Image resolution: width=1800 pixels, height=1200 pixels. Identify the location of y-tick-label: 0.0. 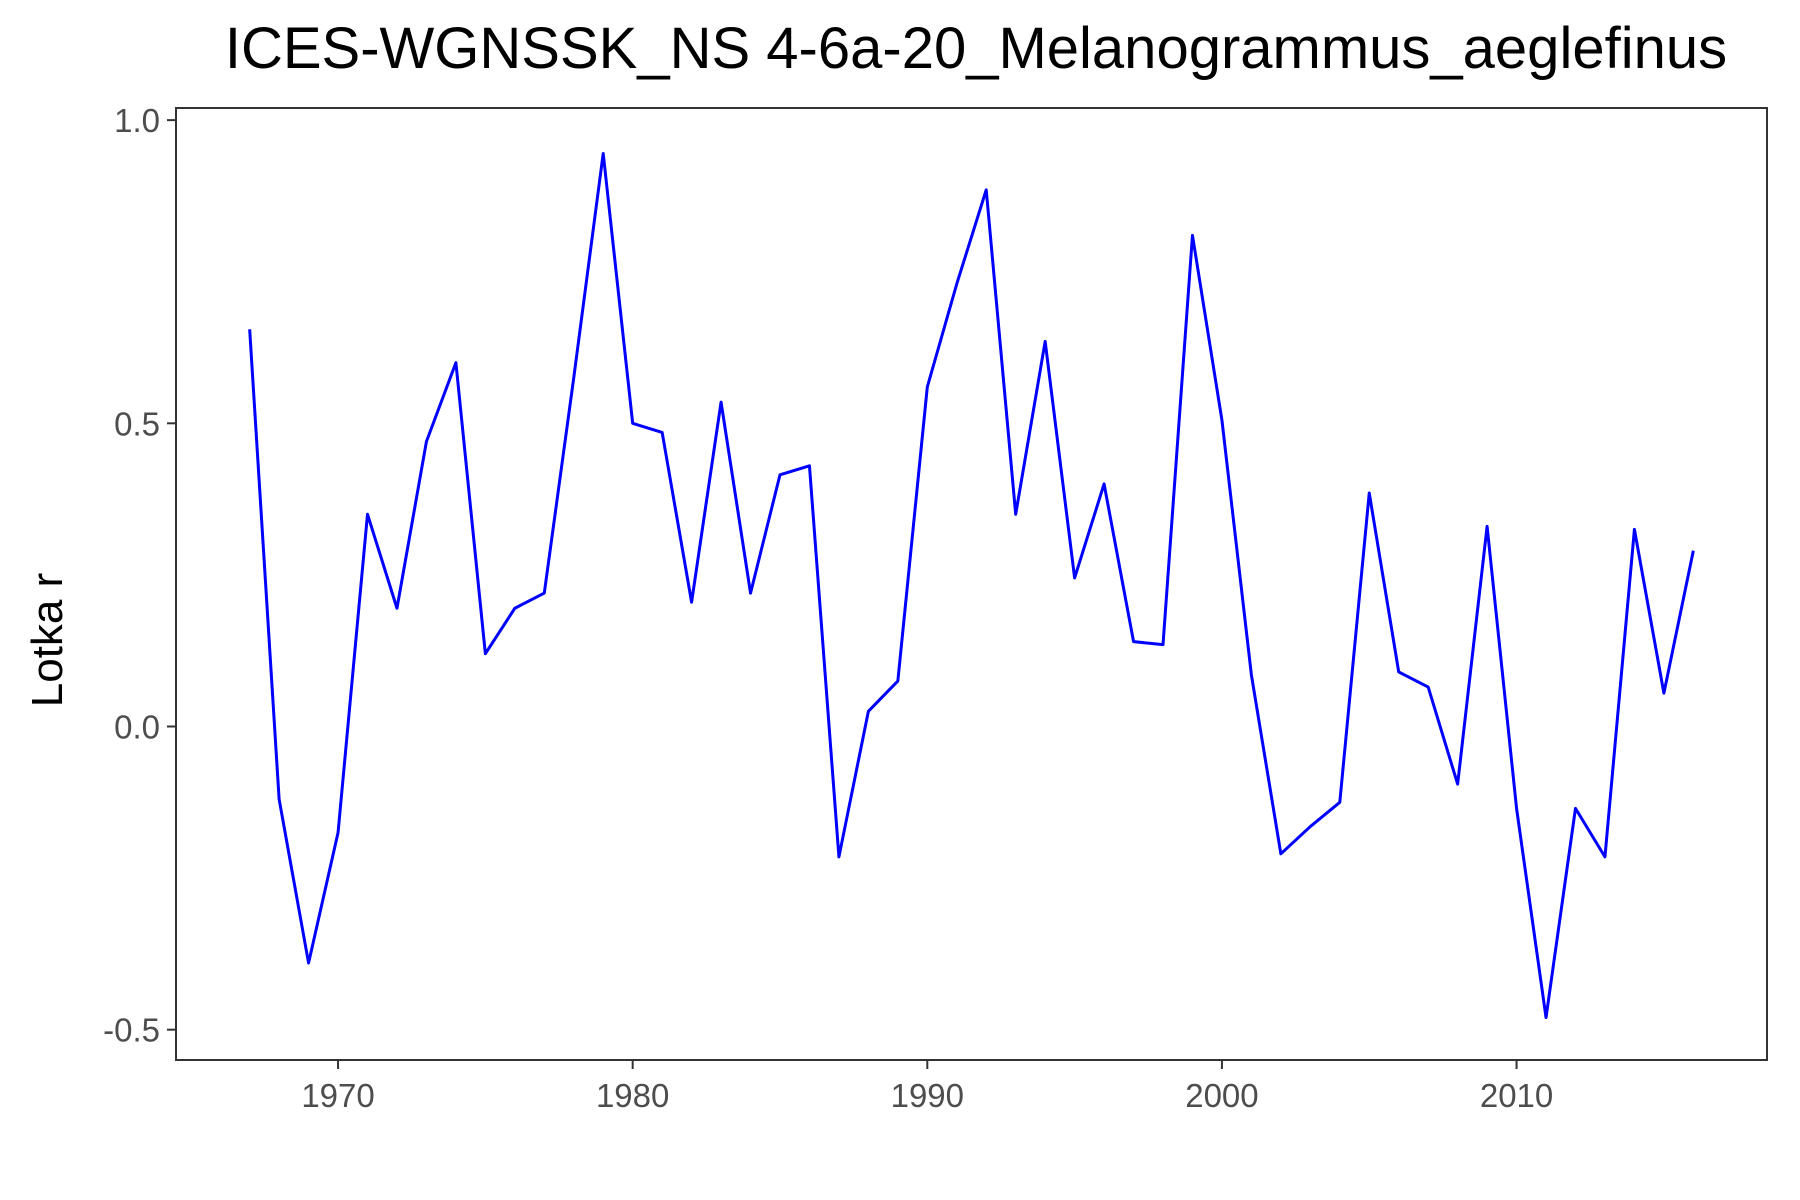
(137, 726).